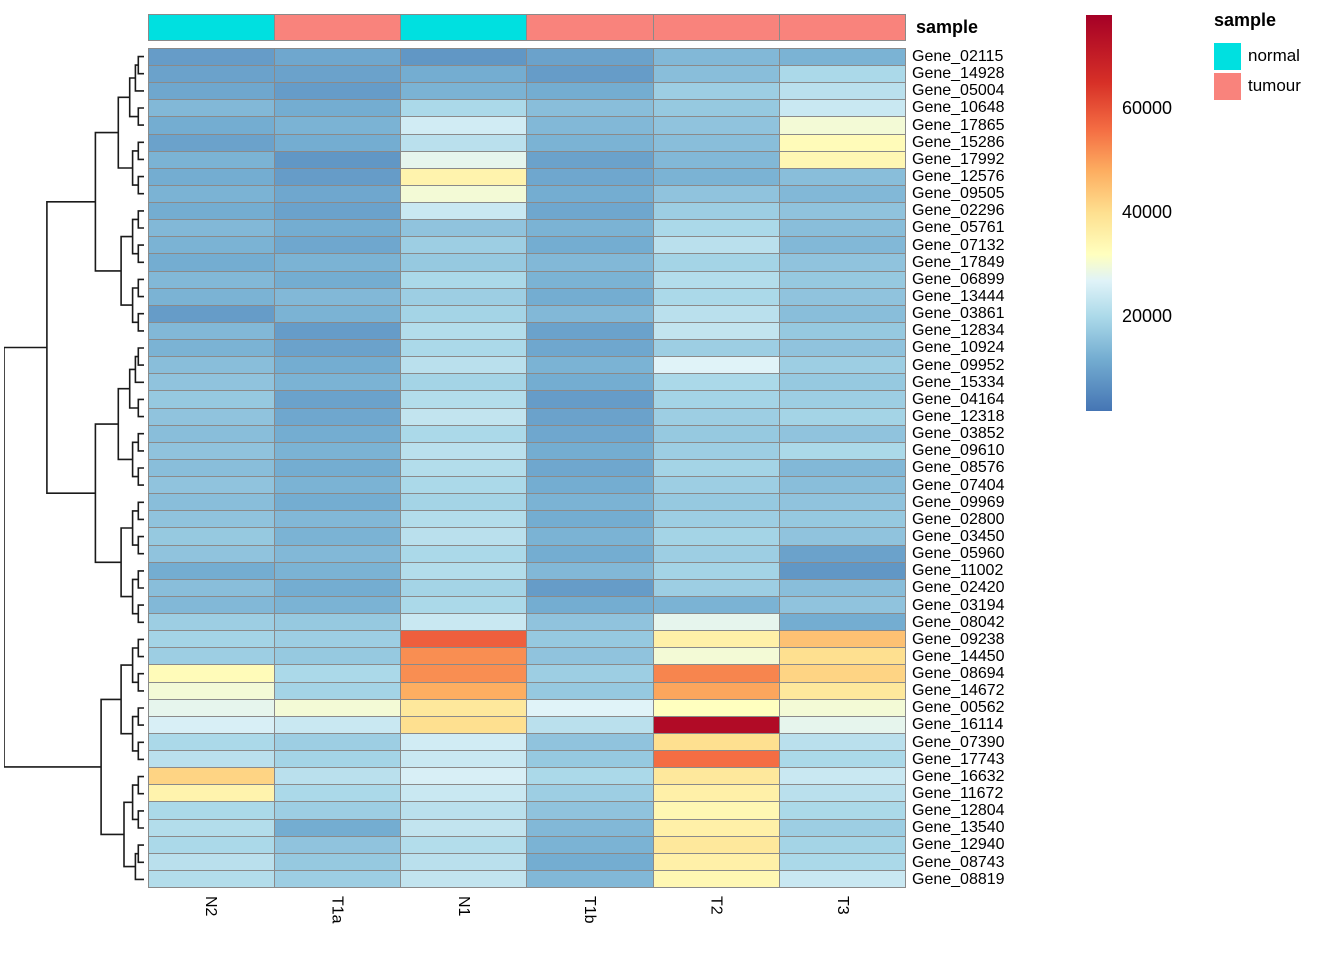 The height and width of the screenshot is (960, 1344). Describe the element at coordinates (958, 314) in the screenshot. I see `row-label: Gene_03861` at that location.